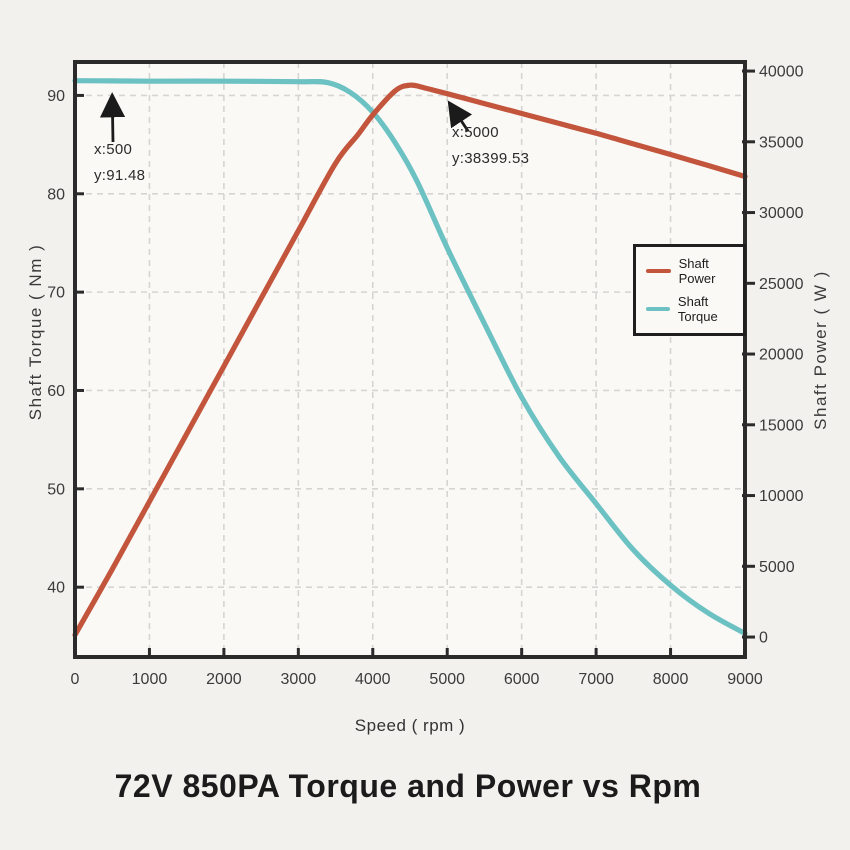 This screenshot has height=850, width=850. What do you see at coordinates (119, 163) in the screenshot?
I see `annotation-torque-point: x:500 y:91.48` at bounding box center [119, 163].